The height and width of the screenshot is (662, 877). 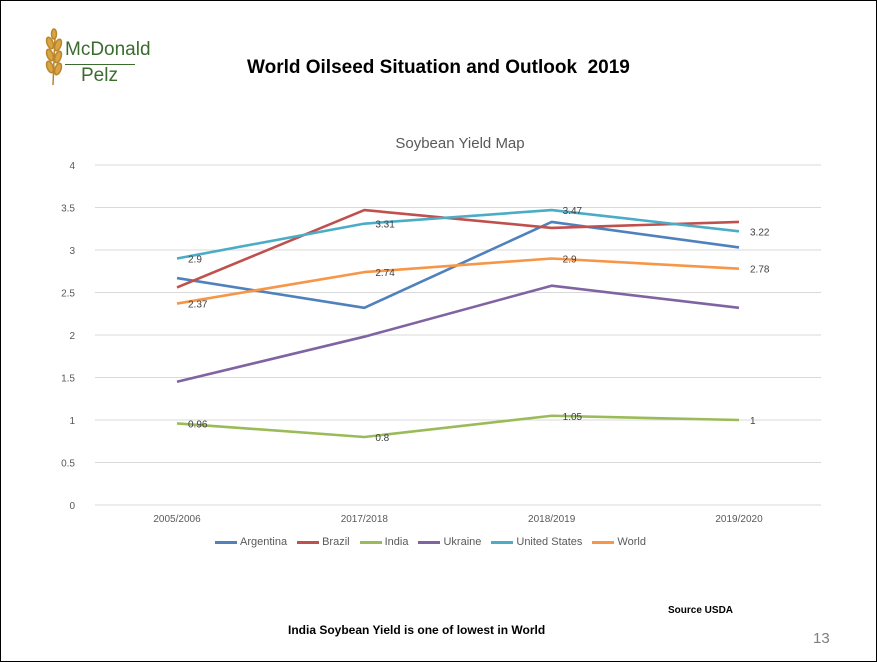 I want to click on series-line-world, so click(x=458, y=281).